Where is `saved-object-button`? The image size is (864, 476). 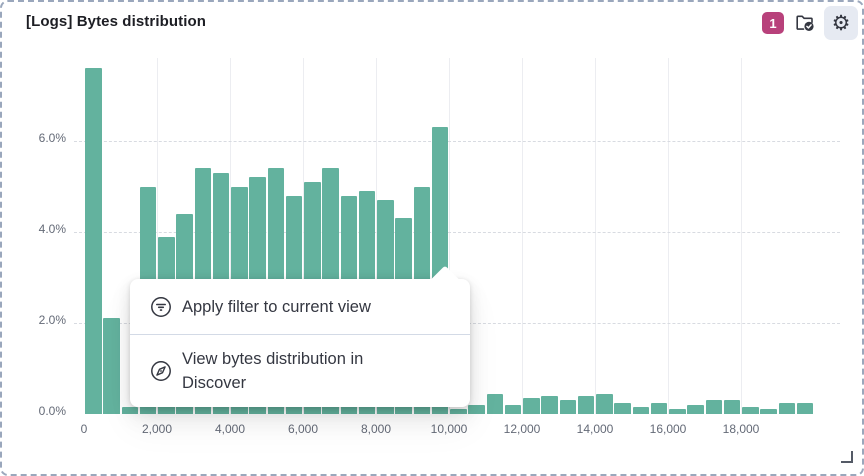 saved-object-button is located at coordinates (805, 23).